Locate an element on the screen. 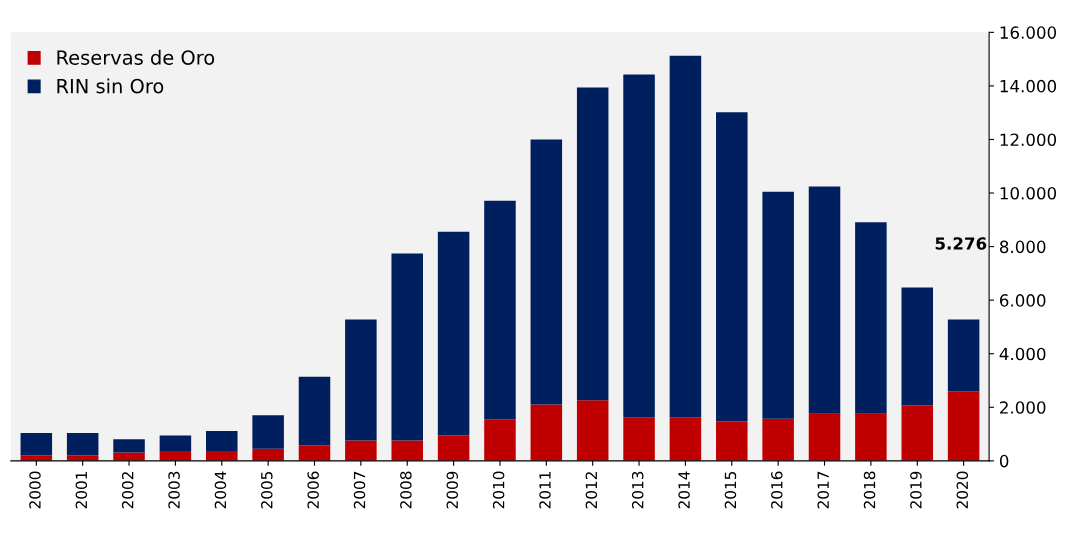  x-tick-label: 2015 is located at coordinates (730, 490).